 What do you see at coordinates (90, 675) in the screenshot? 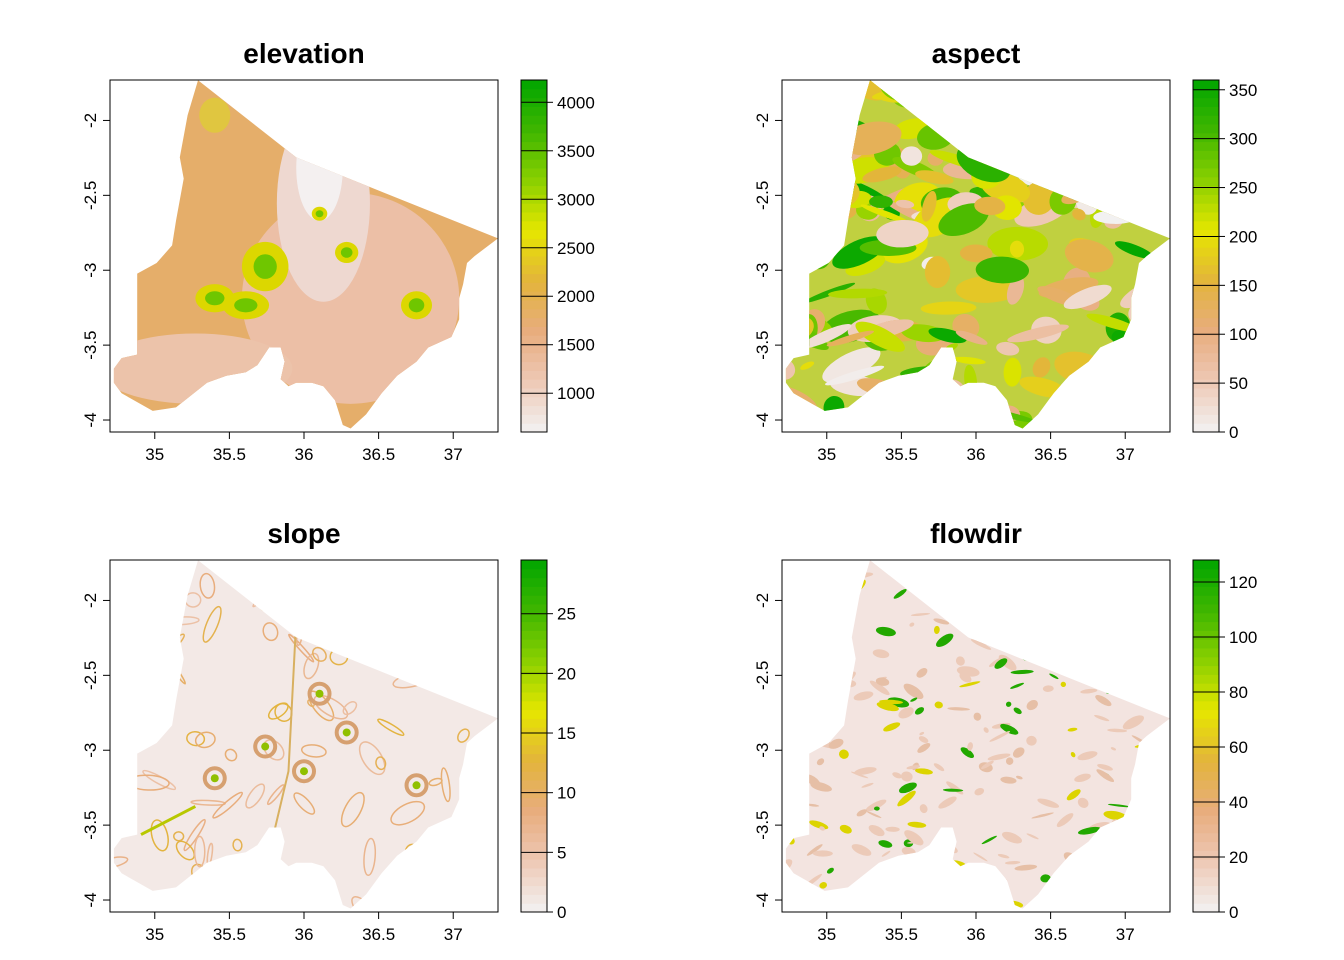
I see `y-tick-label: -2.5` at bounding box center [90, 675].